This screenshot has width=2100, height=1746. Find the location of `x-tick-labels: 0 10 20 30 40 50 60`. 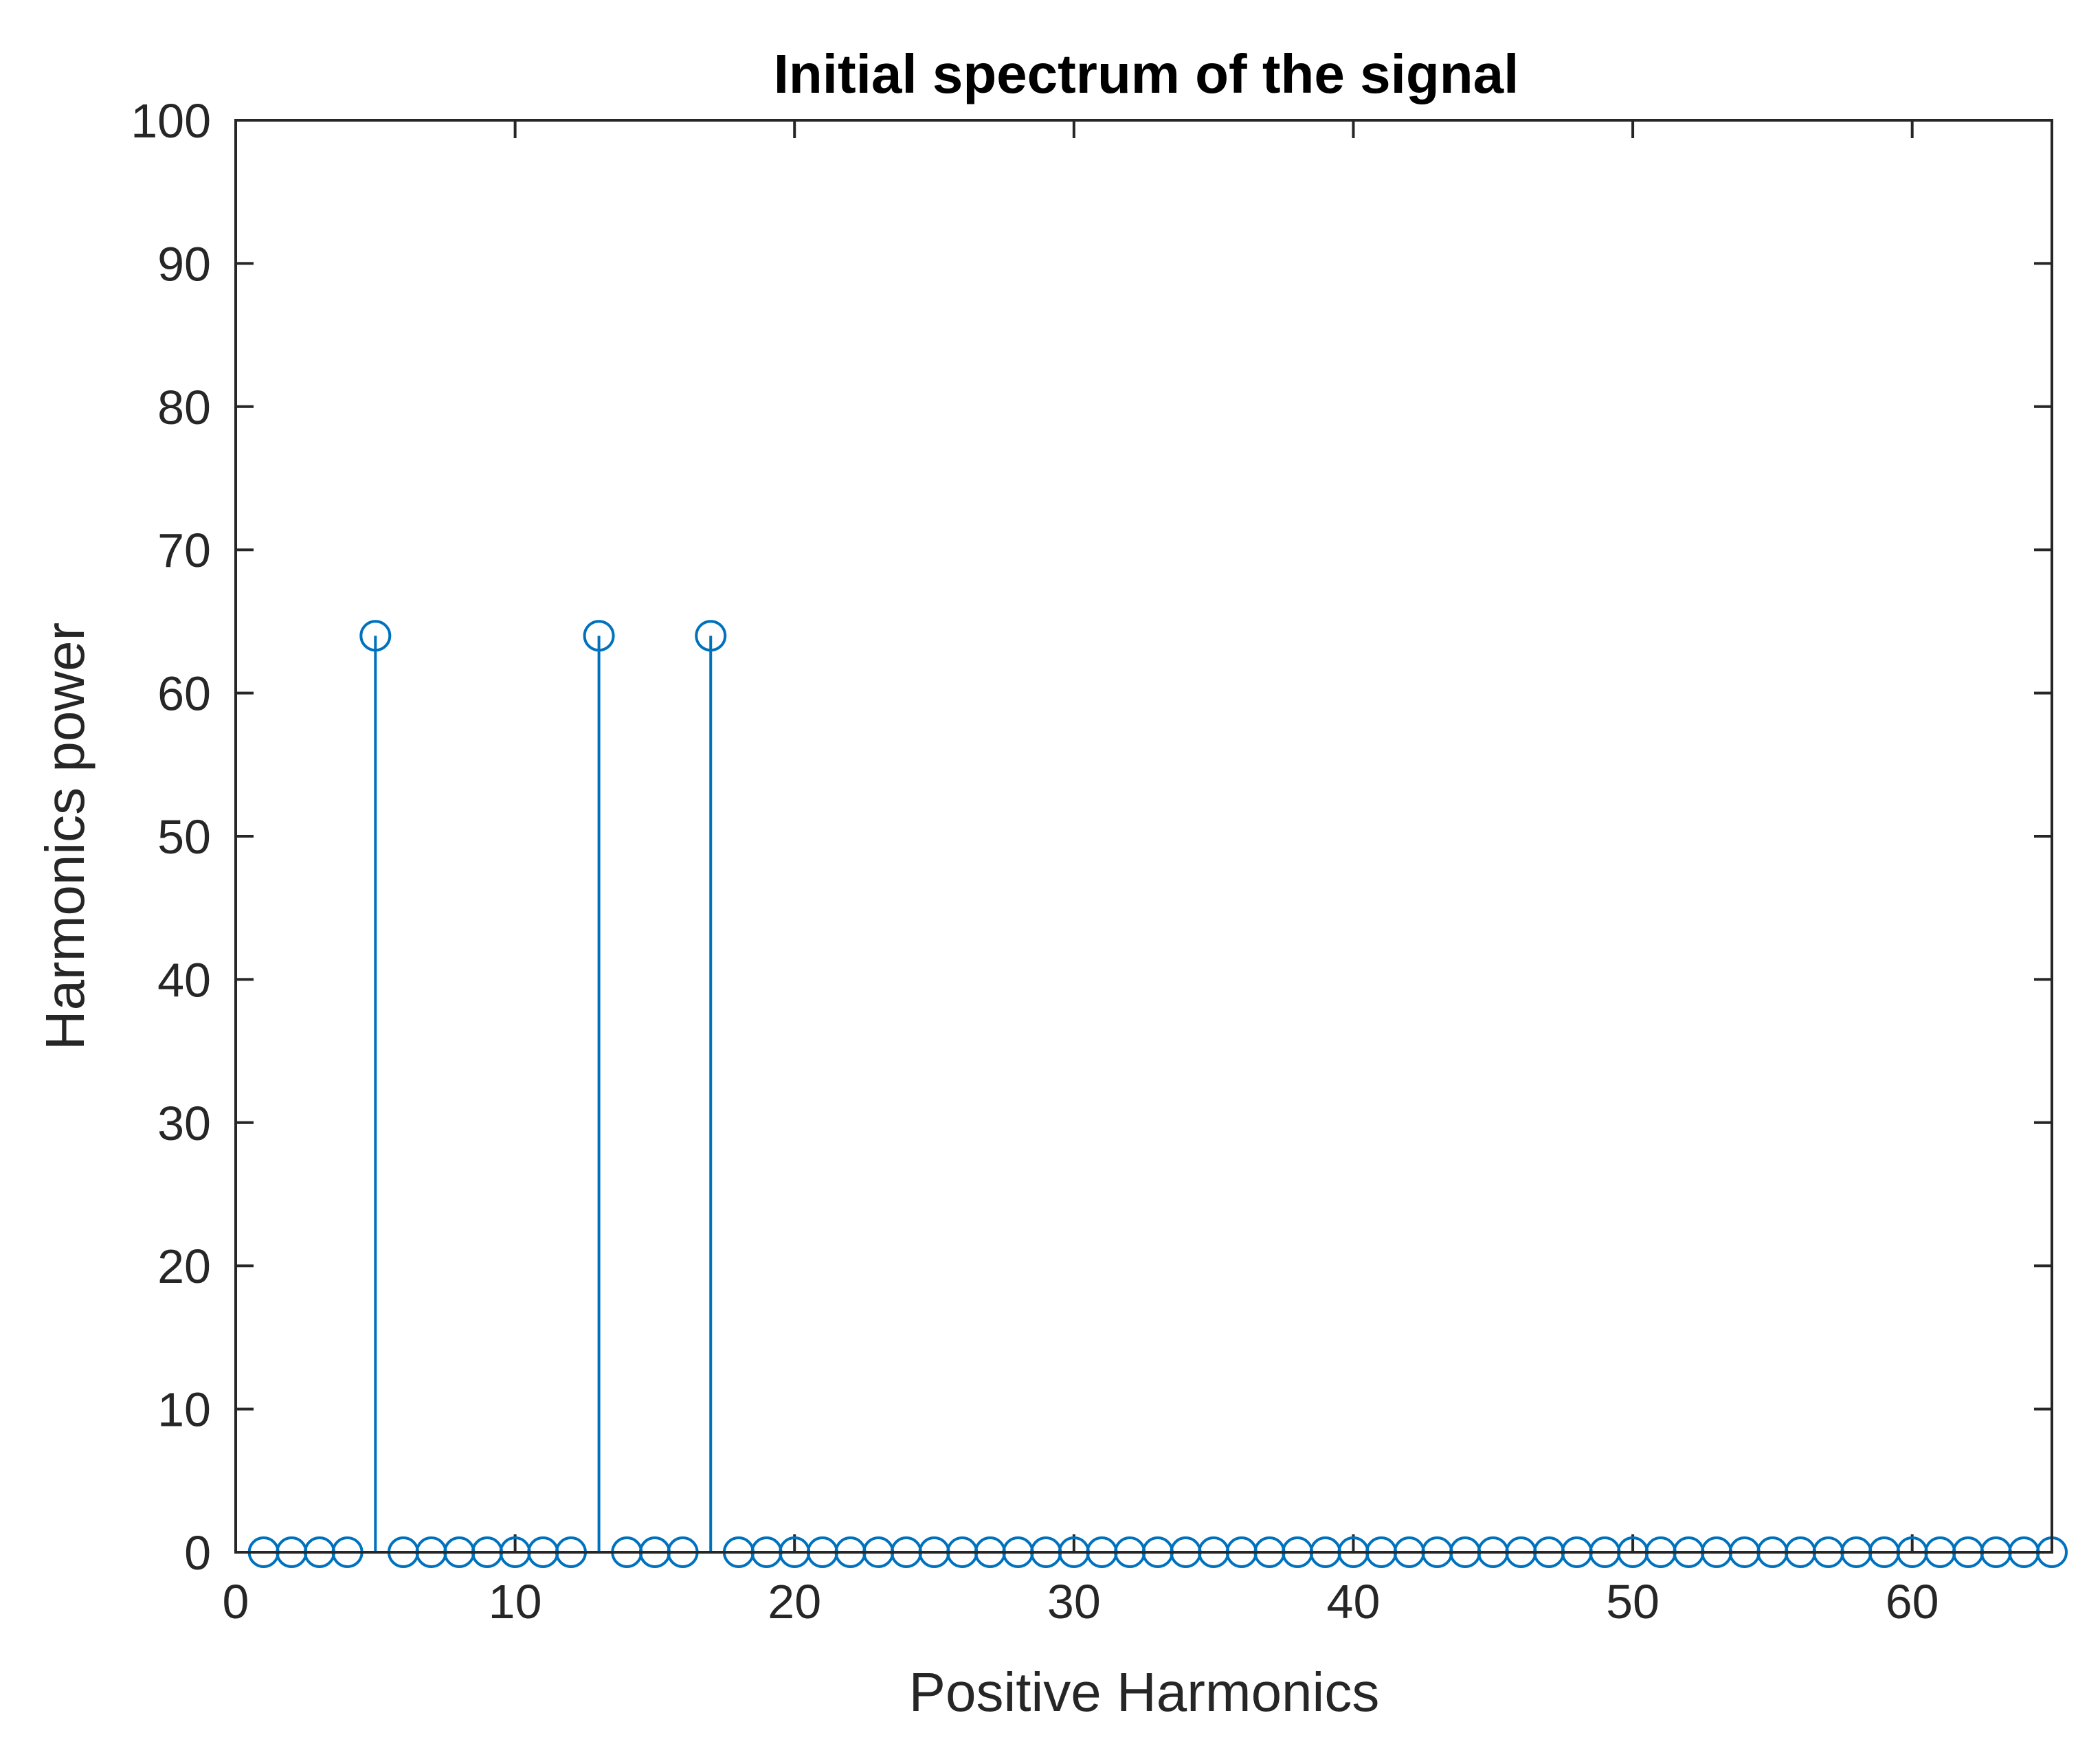

x-tick-labels: 0 10 20 30 40 50 60 is located at coordinates (1081, 1602).